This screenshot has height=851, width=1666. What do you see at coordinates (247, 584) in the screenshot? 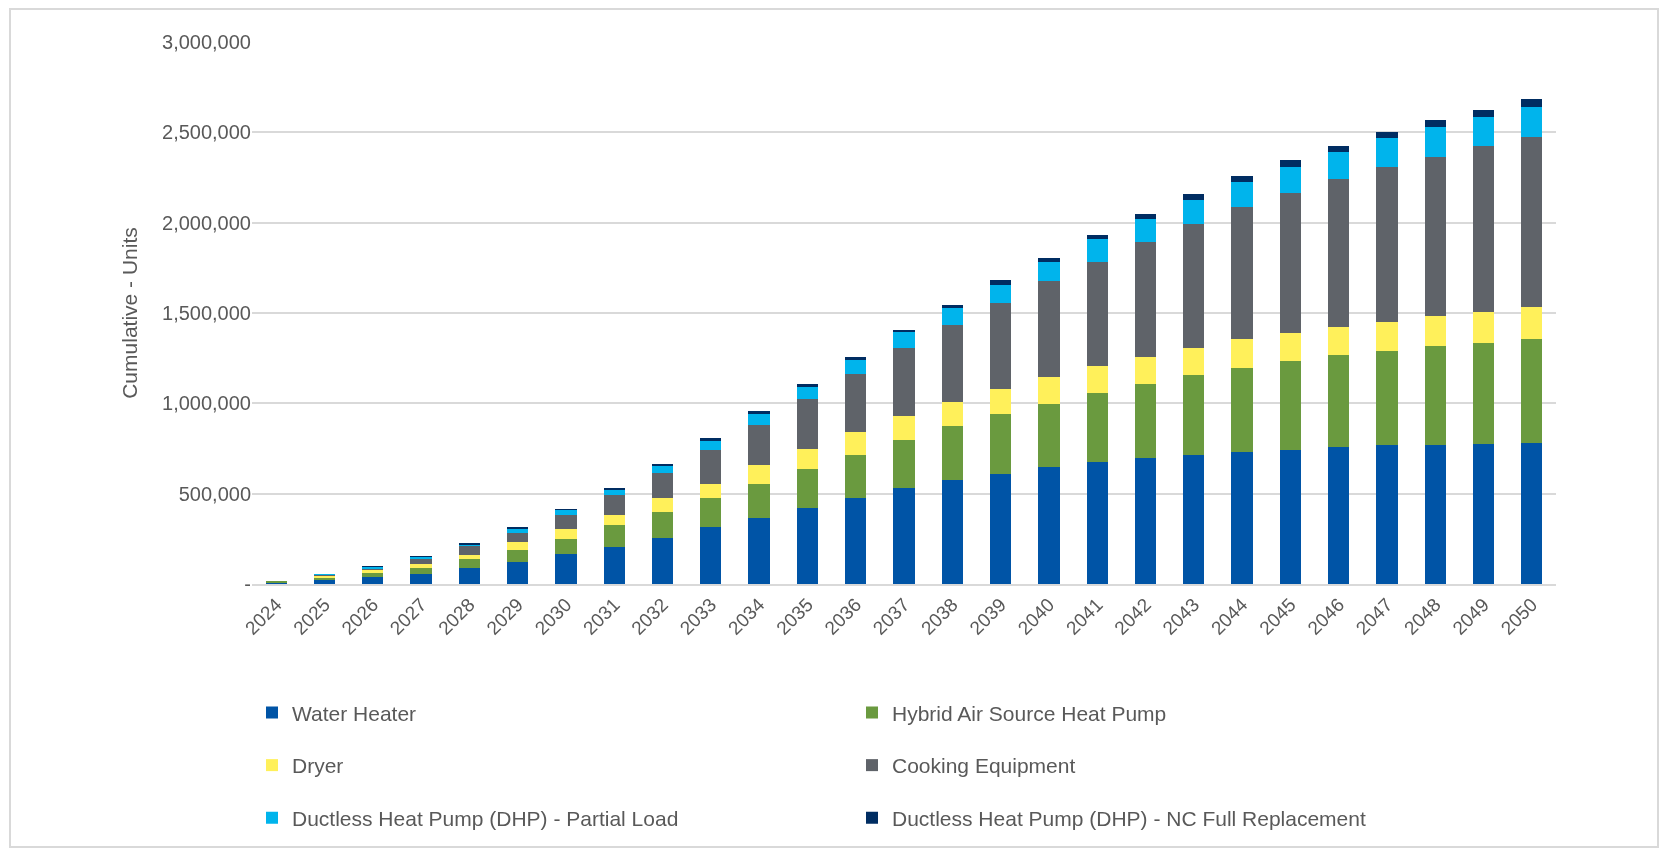
I see `y-tick-label: -` at bounding box center [247, 584].